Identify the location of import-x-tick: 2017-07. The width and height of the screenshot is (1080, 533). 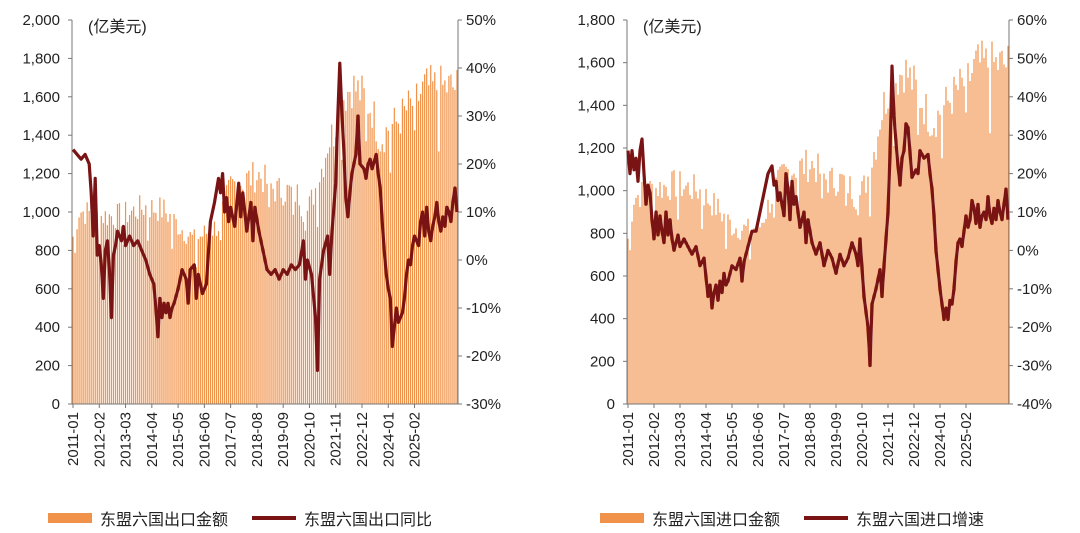
(784, 439).